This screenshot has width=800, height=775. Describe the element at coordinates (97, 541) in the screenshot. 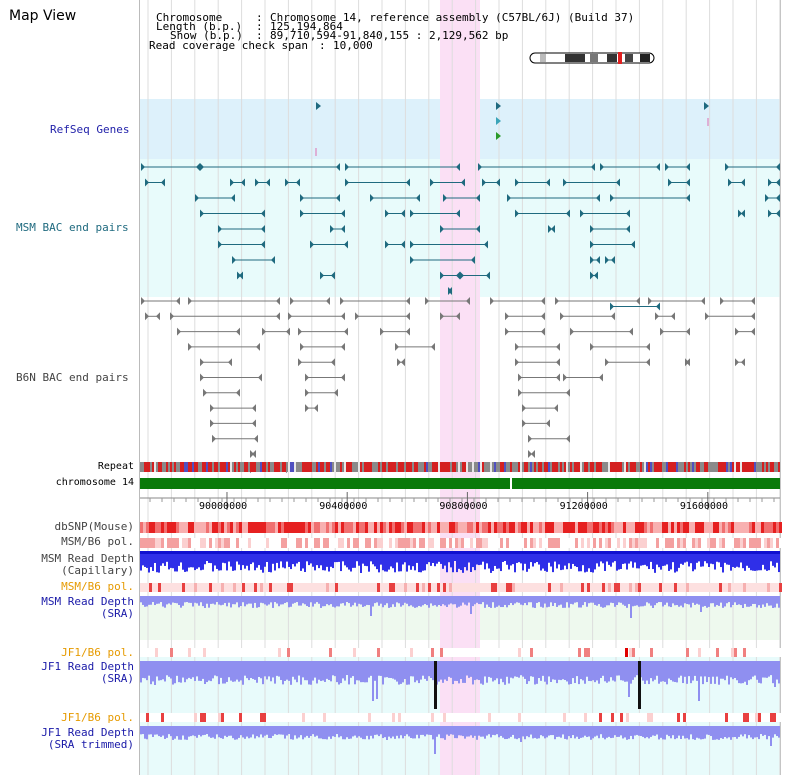

I see `msm-b6-pol-capillary-label: MSM/B6 pol.` at that location.